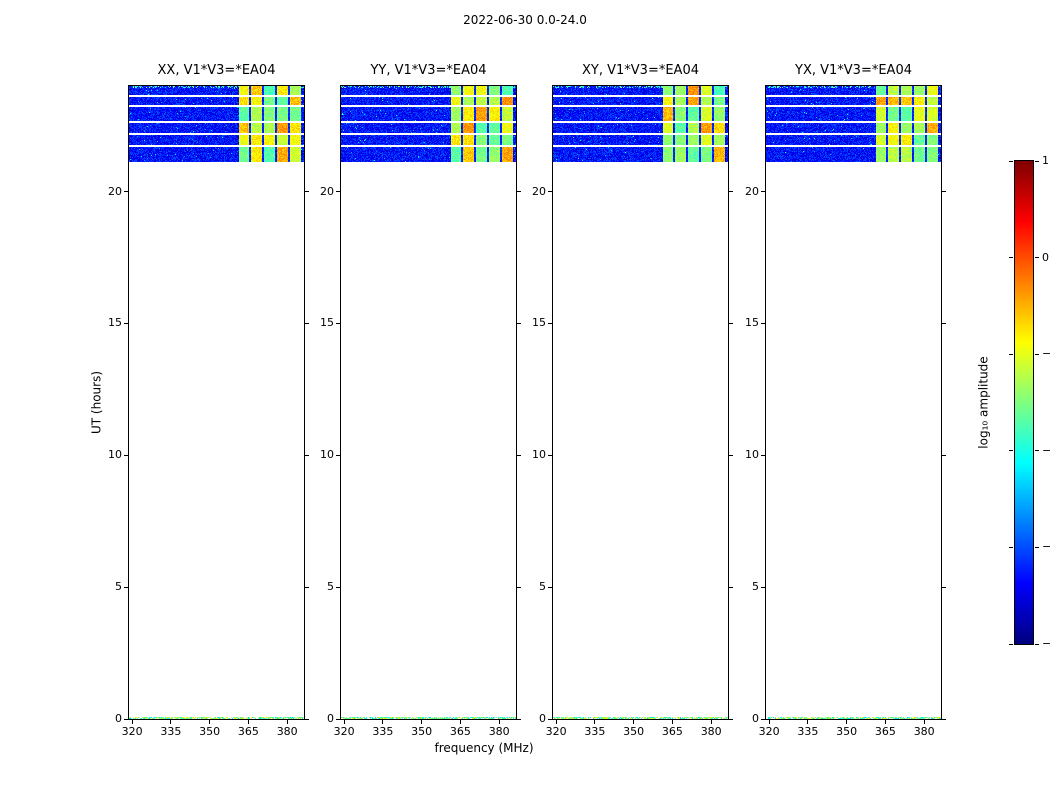  What do you see at coordinates (428, 402) in the screenshot?
I see `panel-yy-spectrogram-canvas` at bounding box center [428, 402].